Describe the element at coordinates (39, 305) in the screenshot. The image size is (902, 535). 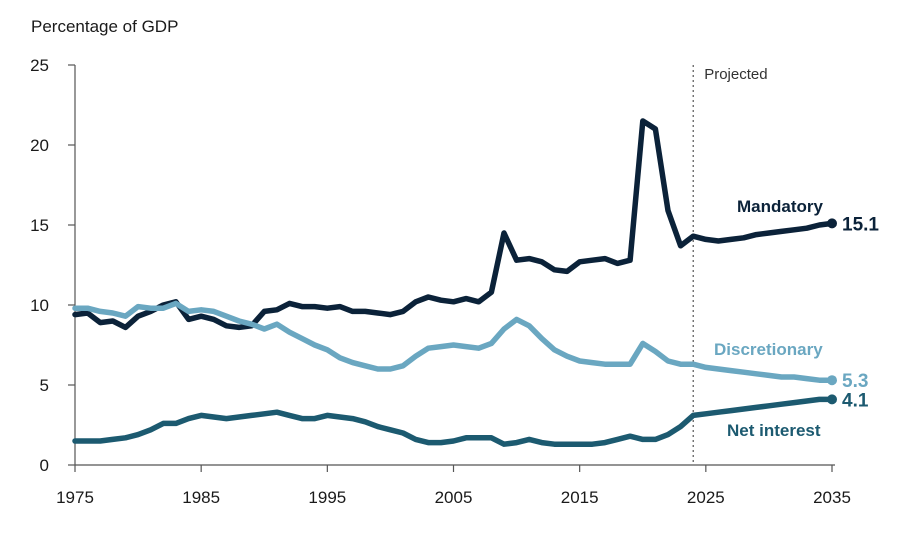
I see `y-tick-label: 10` at that location.